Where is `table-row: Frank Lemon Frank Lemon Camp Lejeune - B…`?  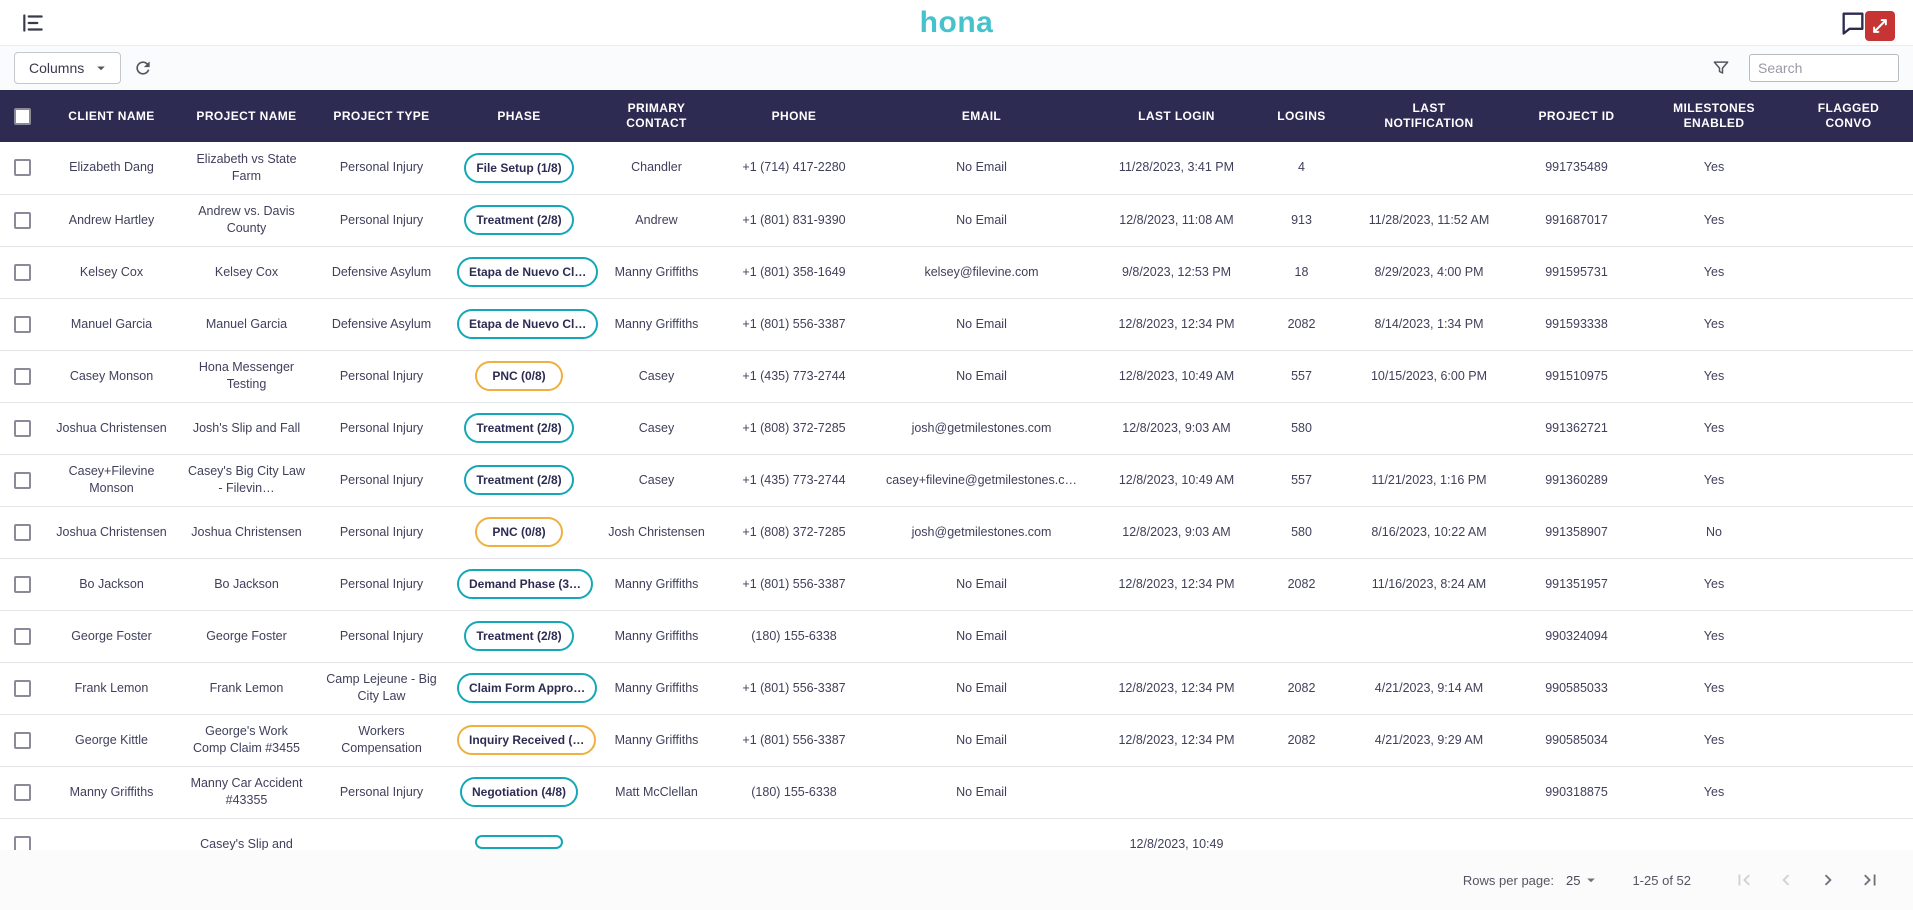
table-row: Frank Lemon Frank Lemon Camp Lejeune - B… is located at coordinates (956, 688).